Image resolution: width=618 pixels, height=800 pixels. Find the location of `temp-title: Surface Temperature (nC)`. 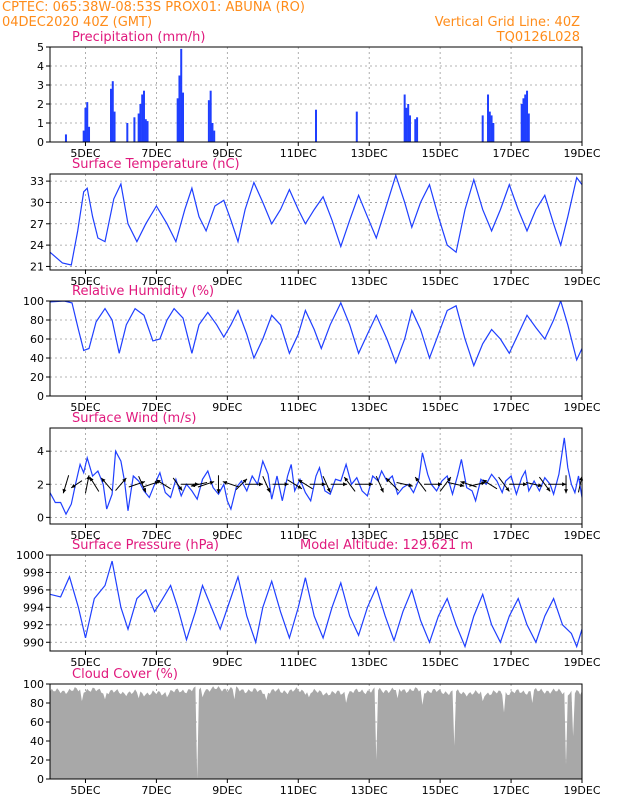

temp-title: Surface Temperature (nC) is located at coordinates (156, 164).